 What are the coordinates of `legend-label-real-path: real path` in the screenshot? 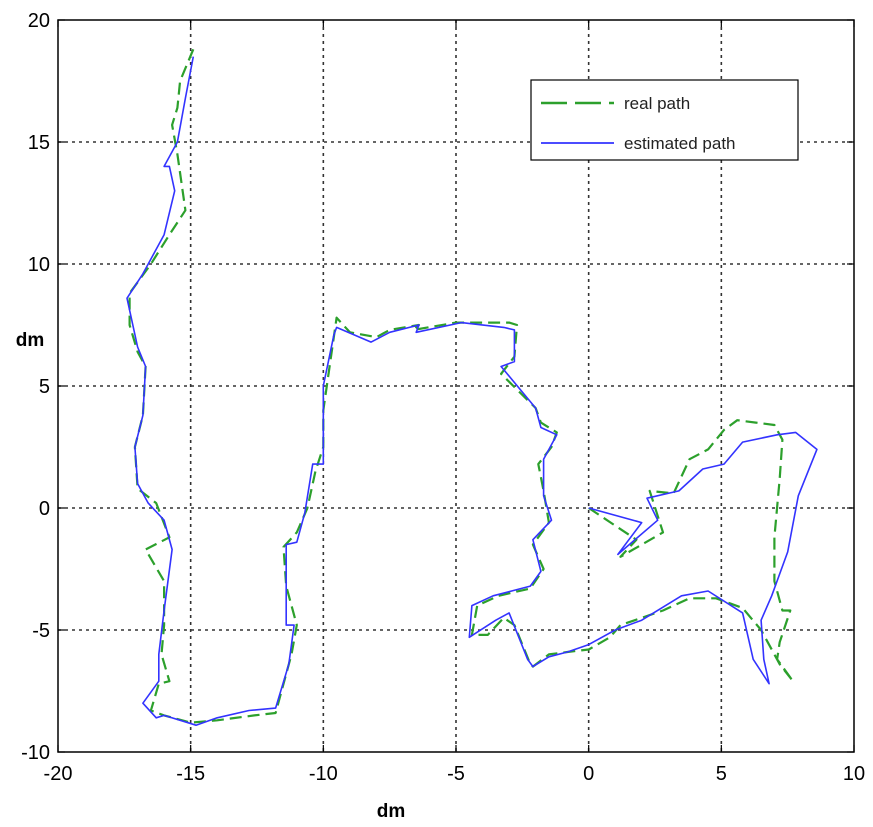 It's located at (657, 103).